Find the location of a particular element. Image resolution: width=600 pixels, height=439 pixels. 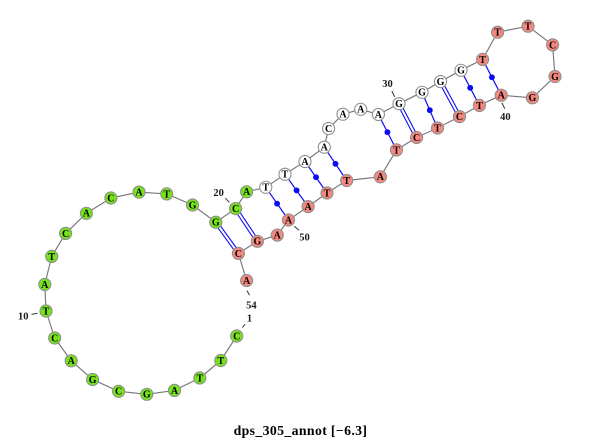

svg-text: 30 is located at coordinates (387, 84).